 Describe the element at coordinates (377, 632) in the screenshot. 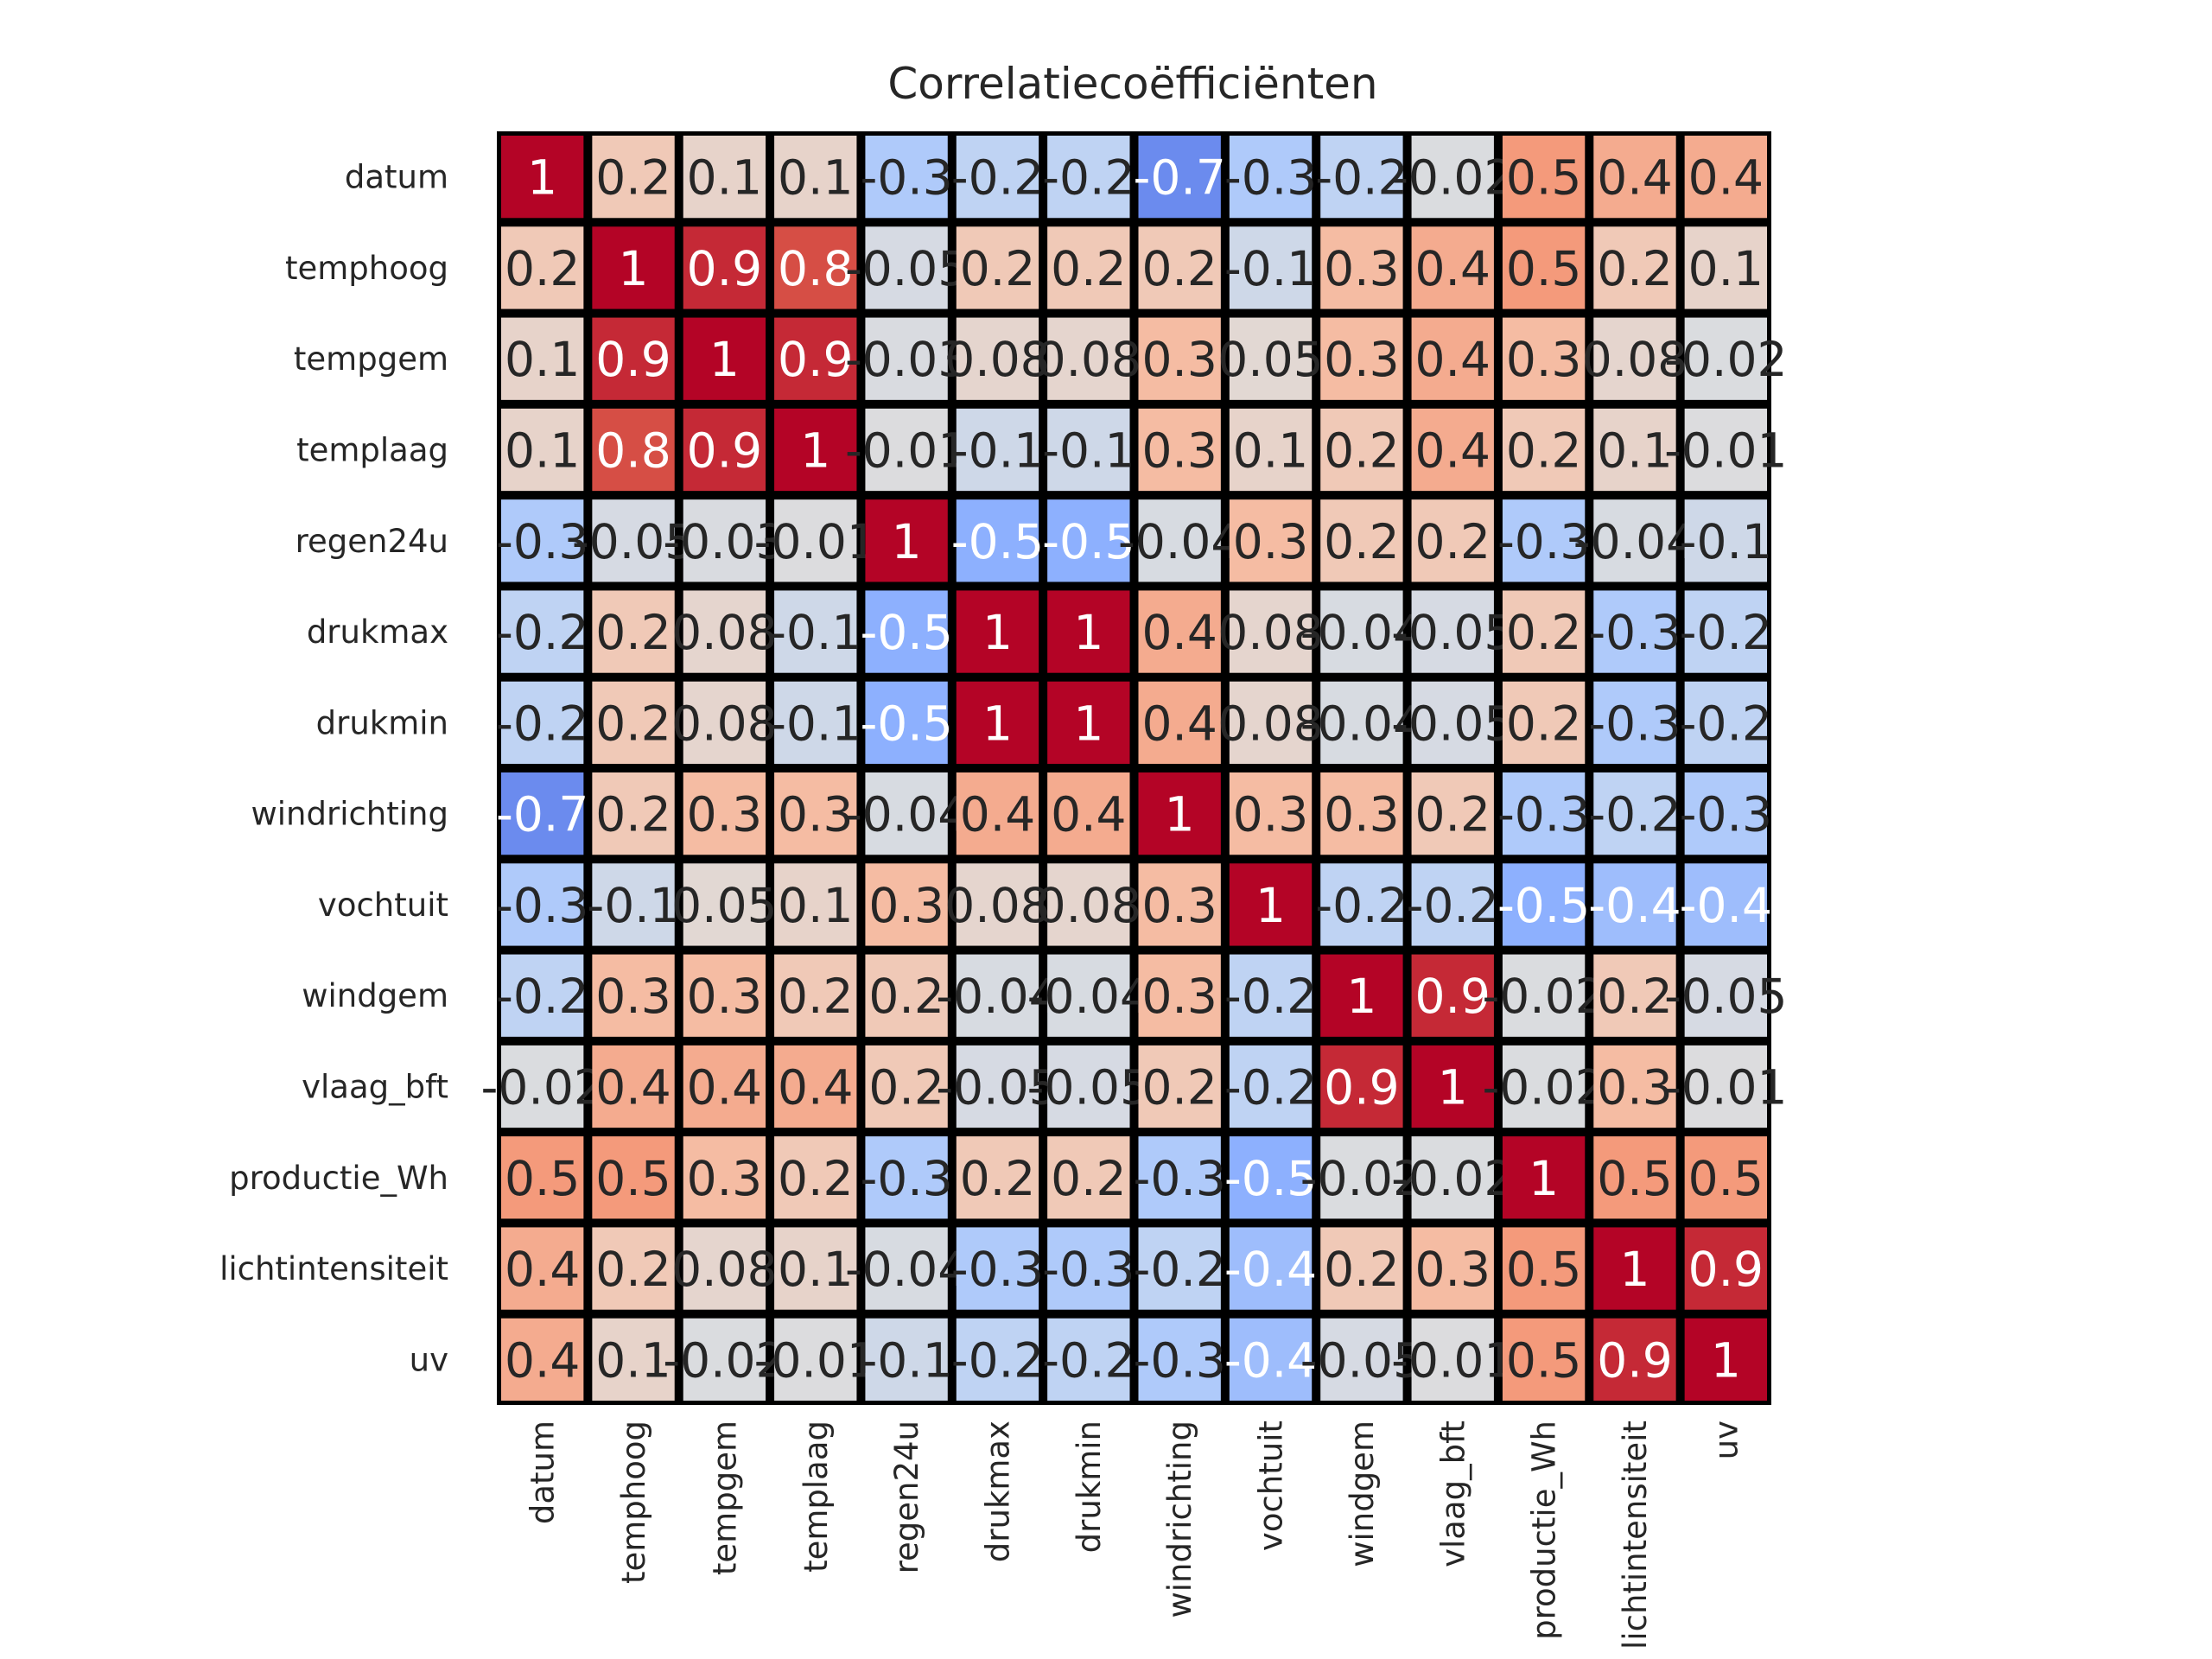

I see `row-tick-label: drukmax` at that location.